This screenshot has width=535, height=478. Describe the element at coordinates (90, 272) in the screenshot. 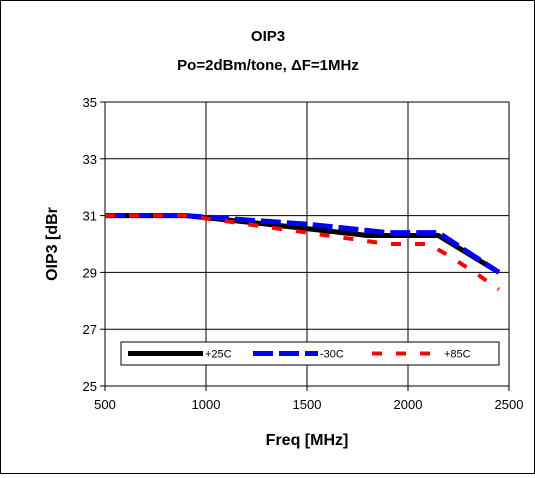

I see `y-tick-label: 29` at that location.